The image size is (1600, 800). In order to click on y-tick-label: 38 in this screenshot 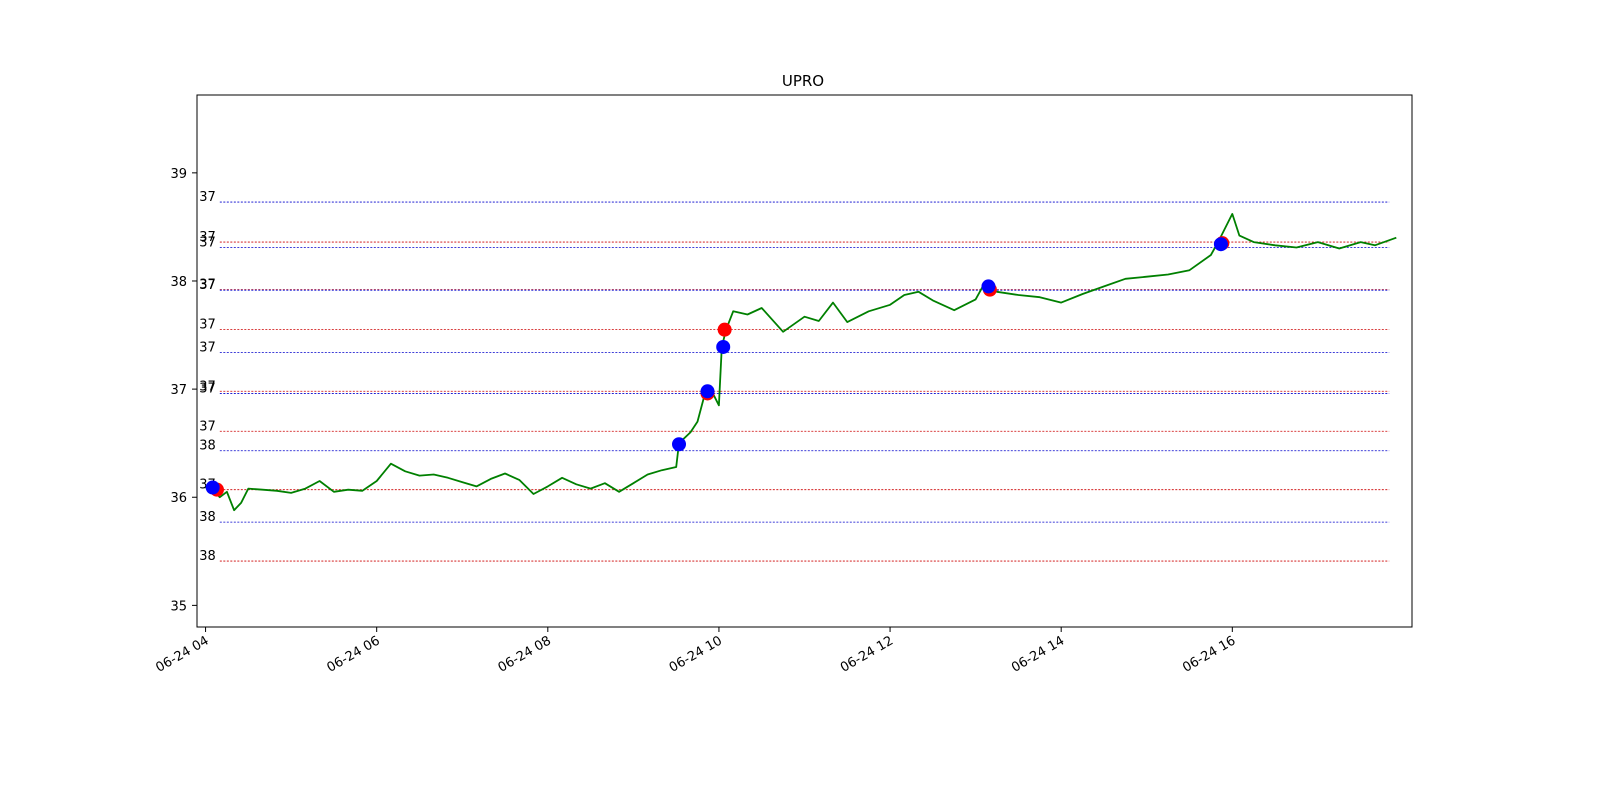, I will do `click(178, 282)`.